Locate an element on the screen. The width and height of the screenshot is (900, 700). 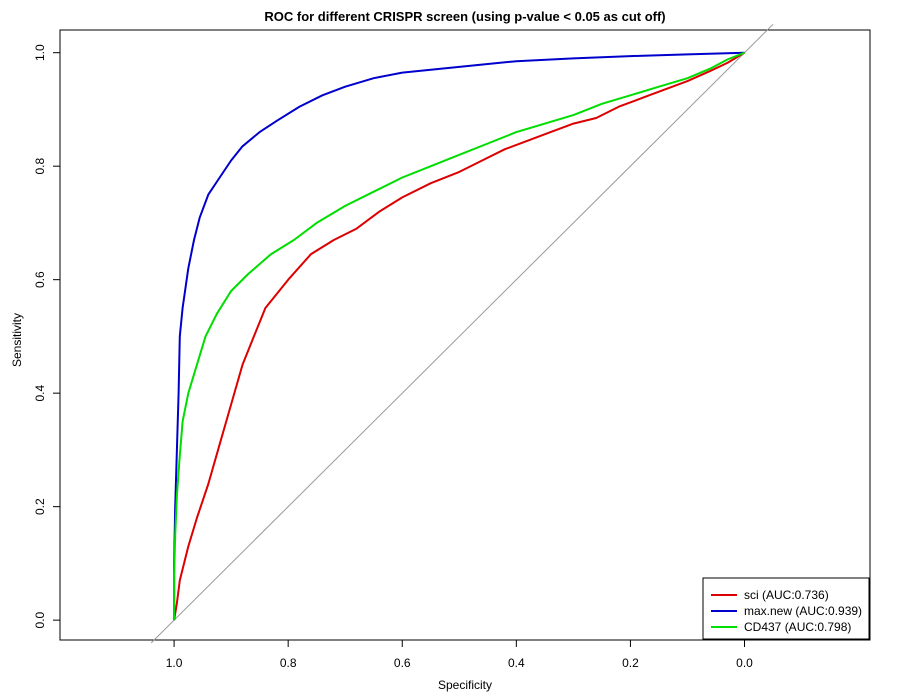
x-tick-label: 1.0 is located at coordinates (174, 663).